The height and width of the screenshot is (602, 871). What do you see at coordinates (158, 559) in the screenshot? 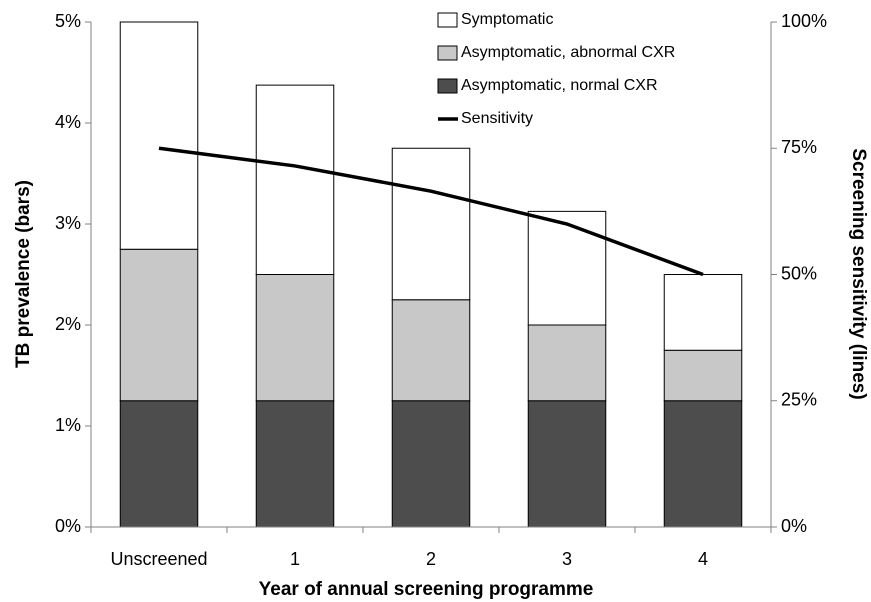
I see `x-tick-label: Unscreened` at bounding box center [158, 559].